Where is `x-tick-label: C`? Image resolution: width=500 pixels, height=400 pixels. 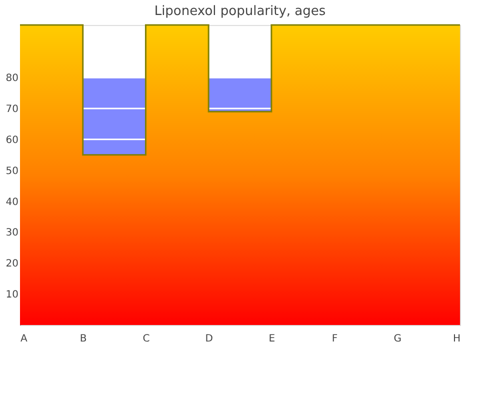
x-tick-label: C is located at coordinates (146, 339).